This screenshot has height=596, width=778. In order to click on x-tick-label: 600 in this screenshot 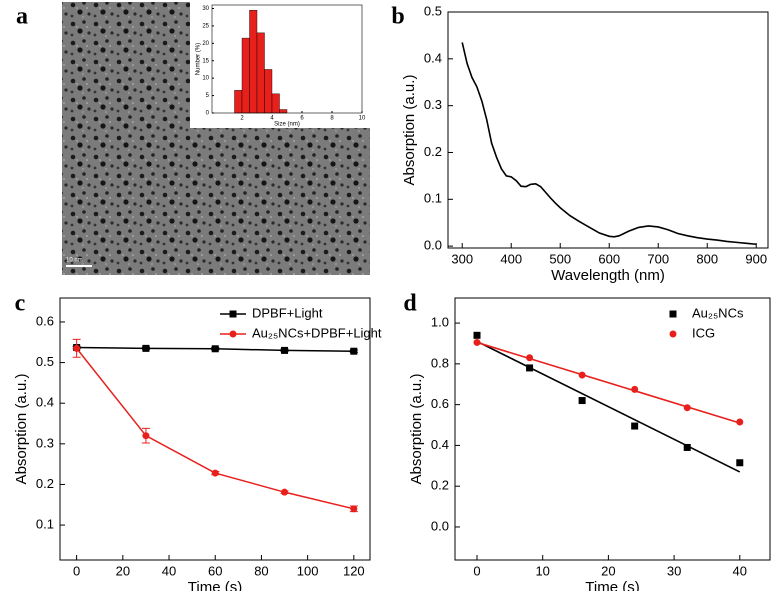, I will do `click(609, 258)`.